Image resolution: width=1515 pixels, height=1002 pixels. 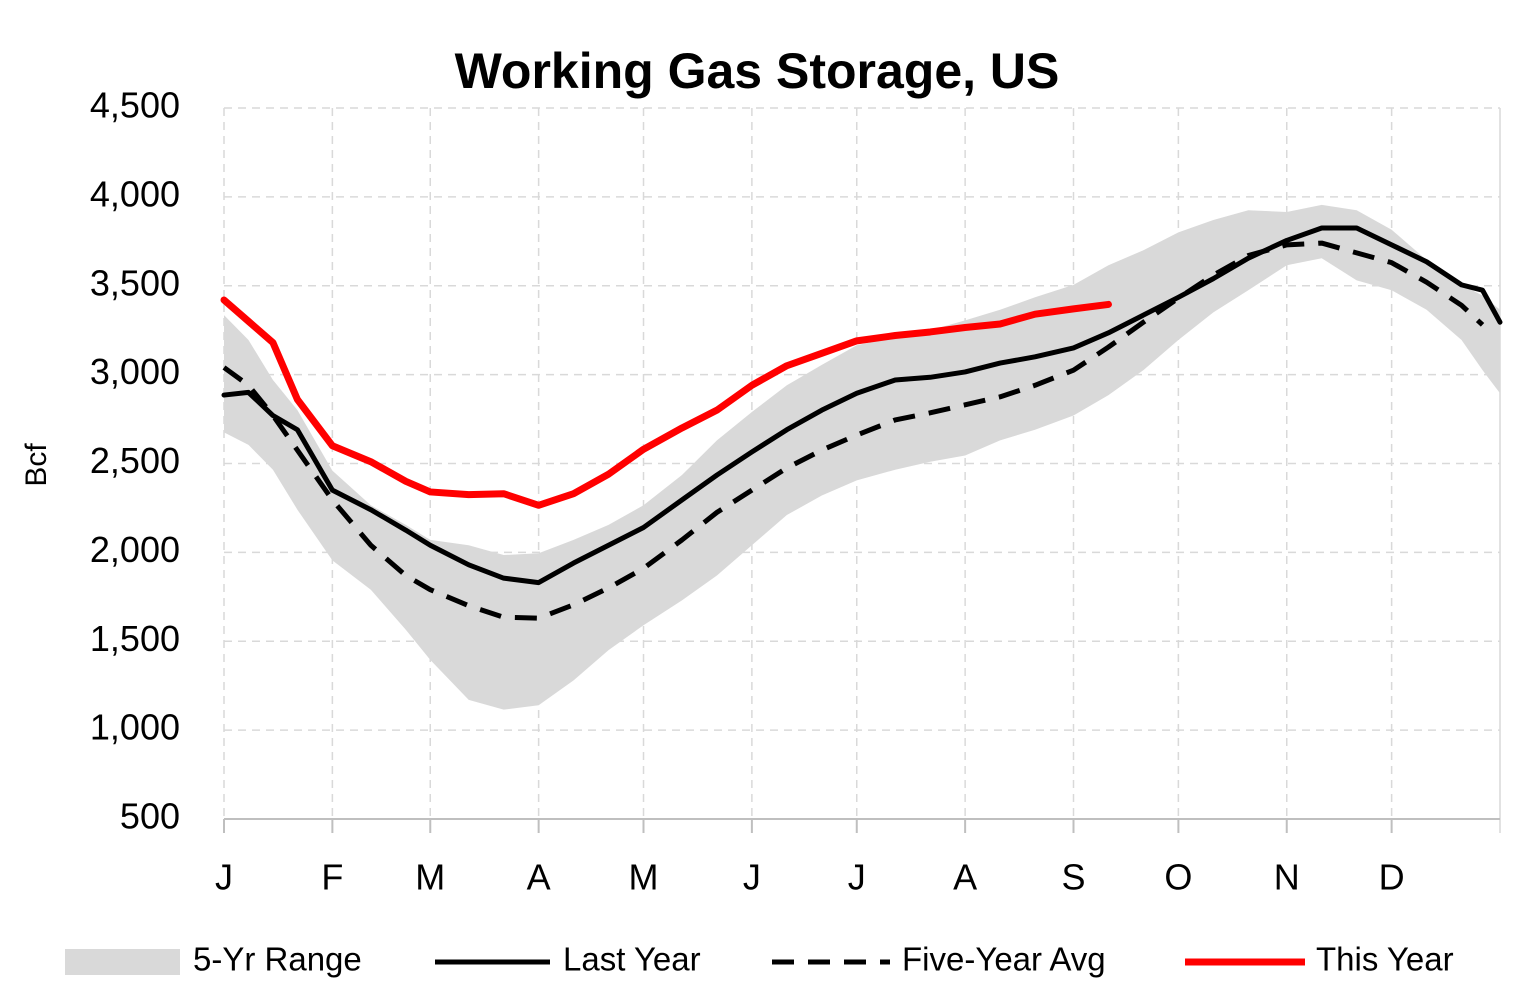 What do you see at coordinates (122, 962) in the screenshot?
I see `legend-swatch` at bounding box center [122, 962].